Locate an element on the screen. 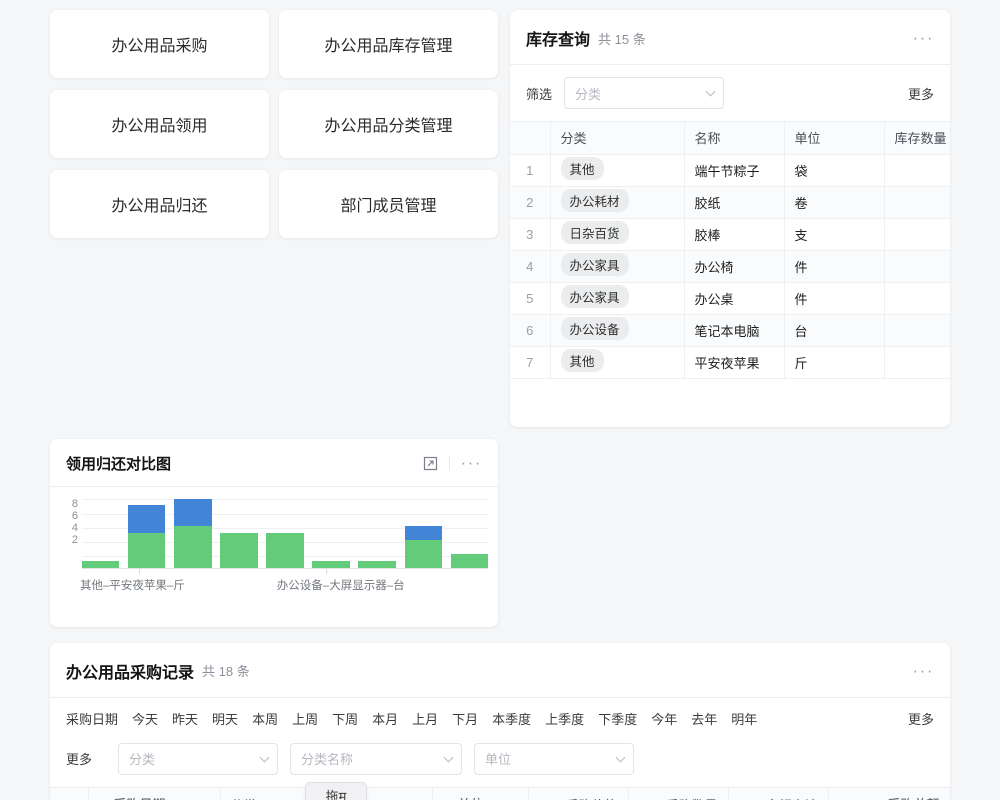 The height and width of the screenshot is (800, 1000). nav-card-requisition: 办公用品领用 is located at coordinates (159, 124).